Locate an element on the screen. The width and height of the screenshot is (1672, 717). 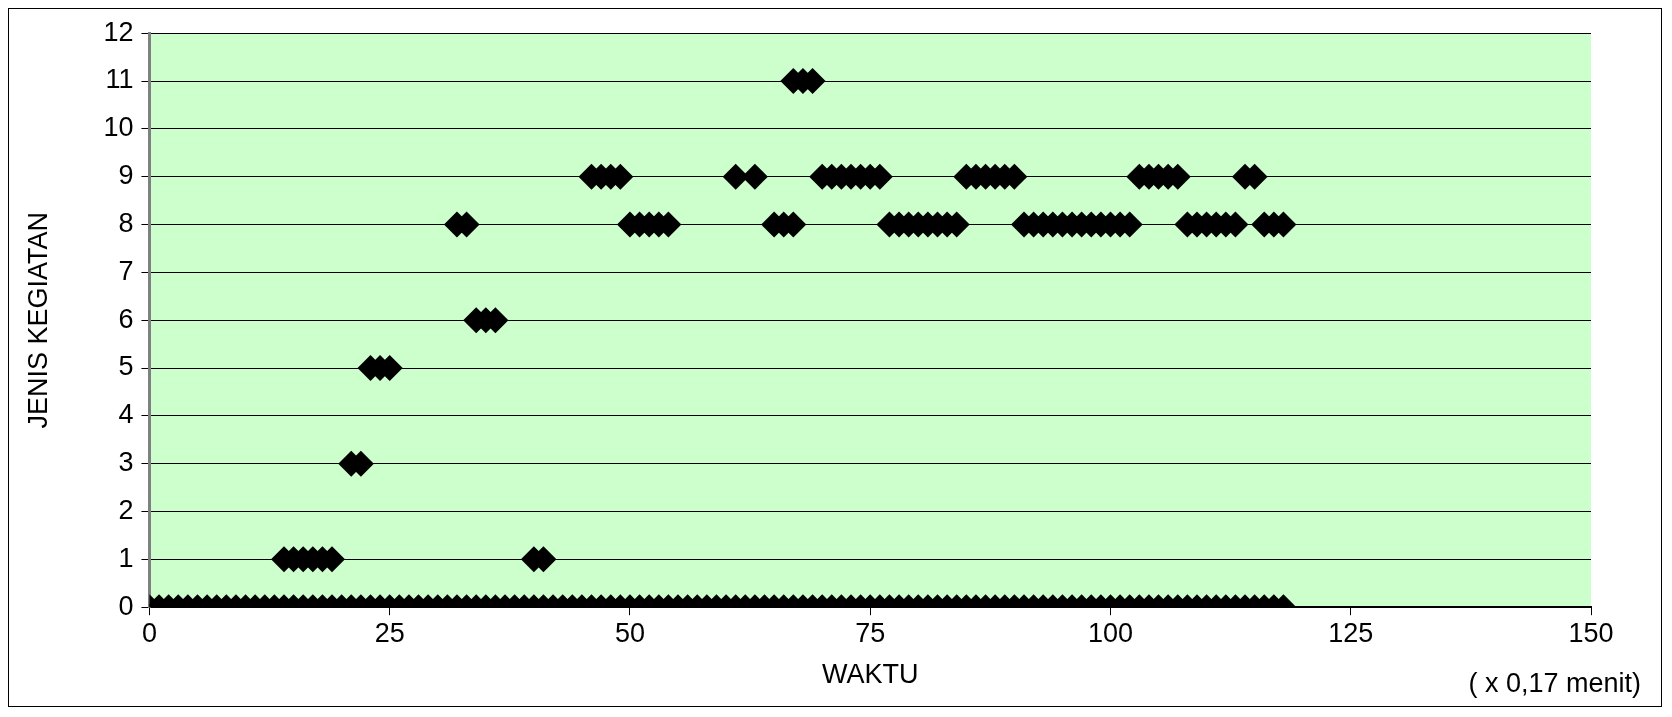
y-tick-label: 8 is located at coordinates (126, 222).